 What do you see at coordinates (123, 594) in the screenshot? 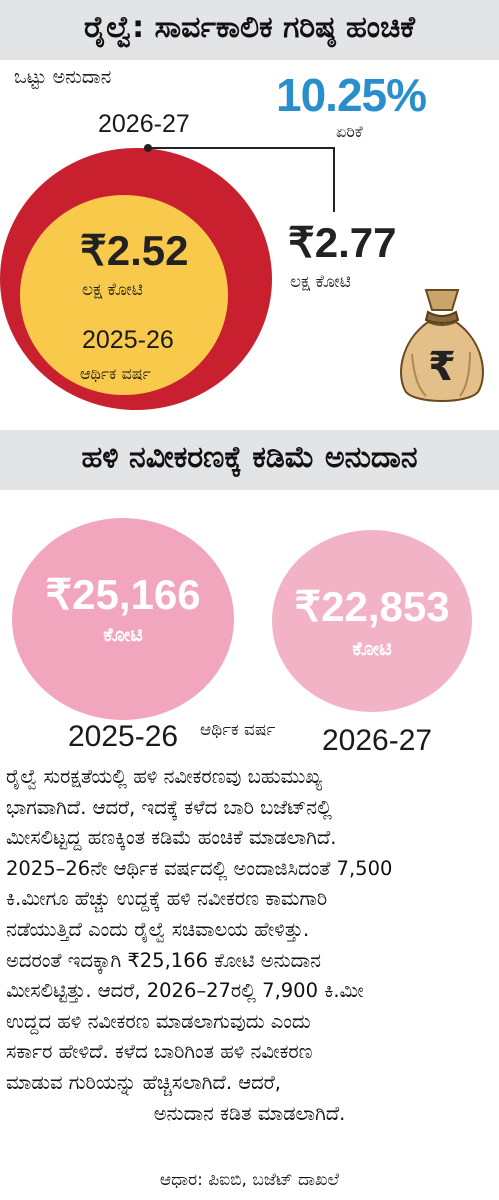
I see `previous-track-amount: ₹25,166` at bounding box center [123, 594].